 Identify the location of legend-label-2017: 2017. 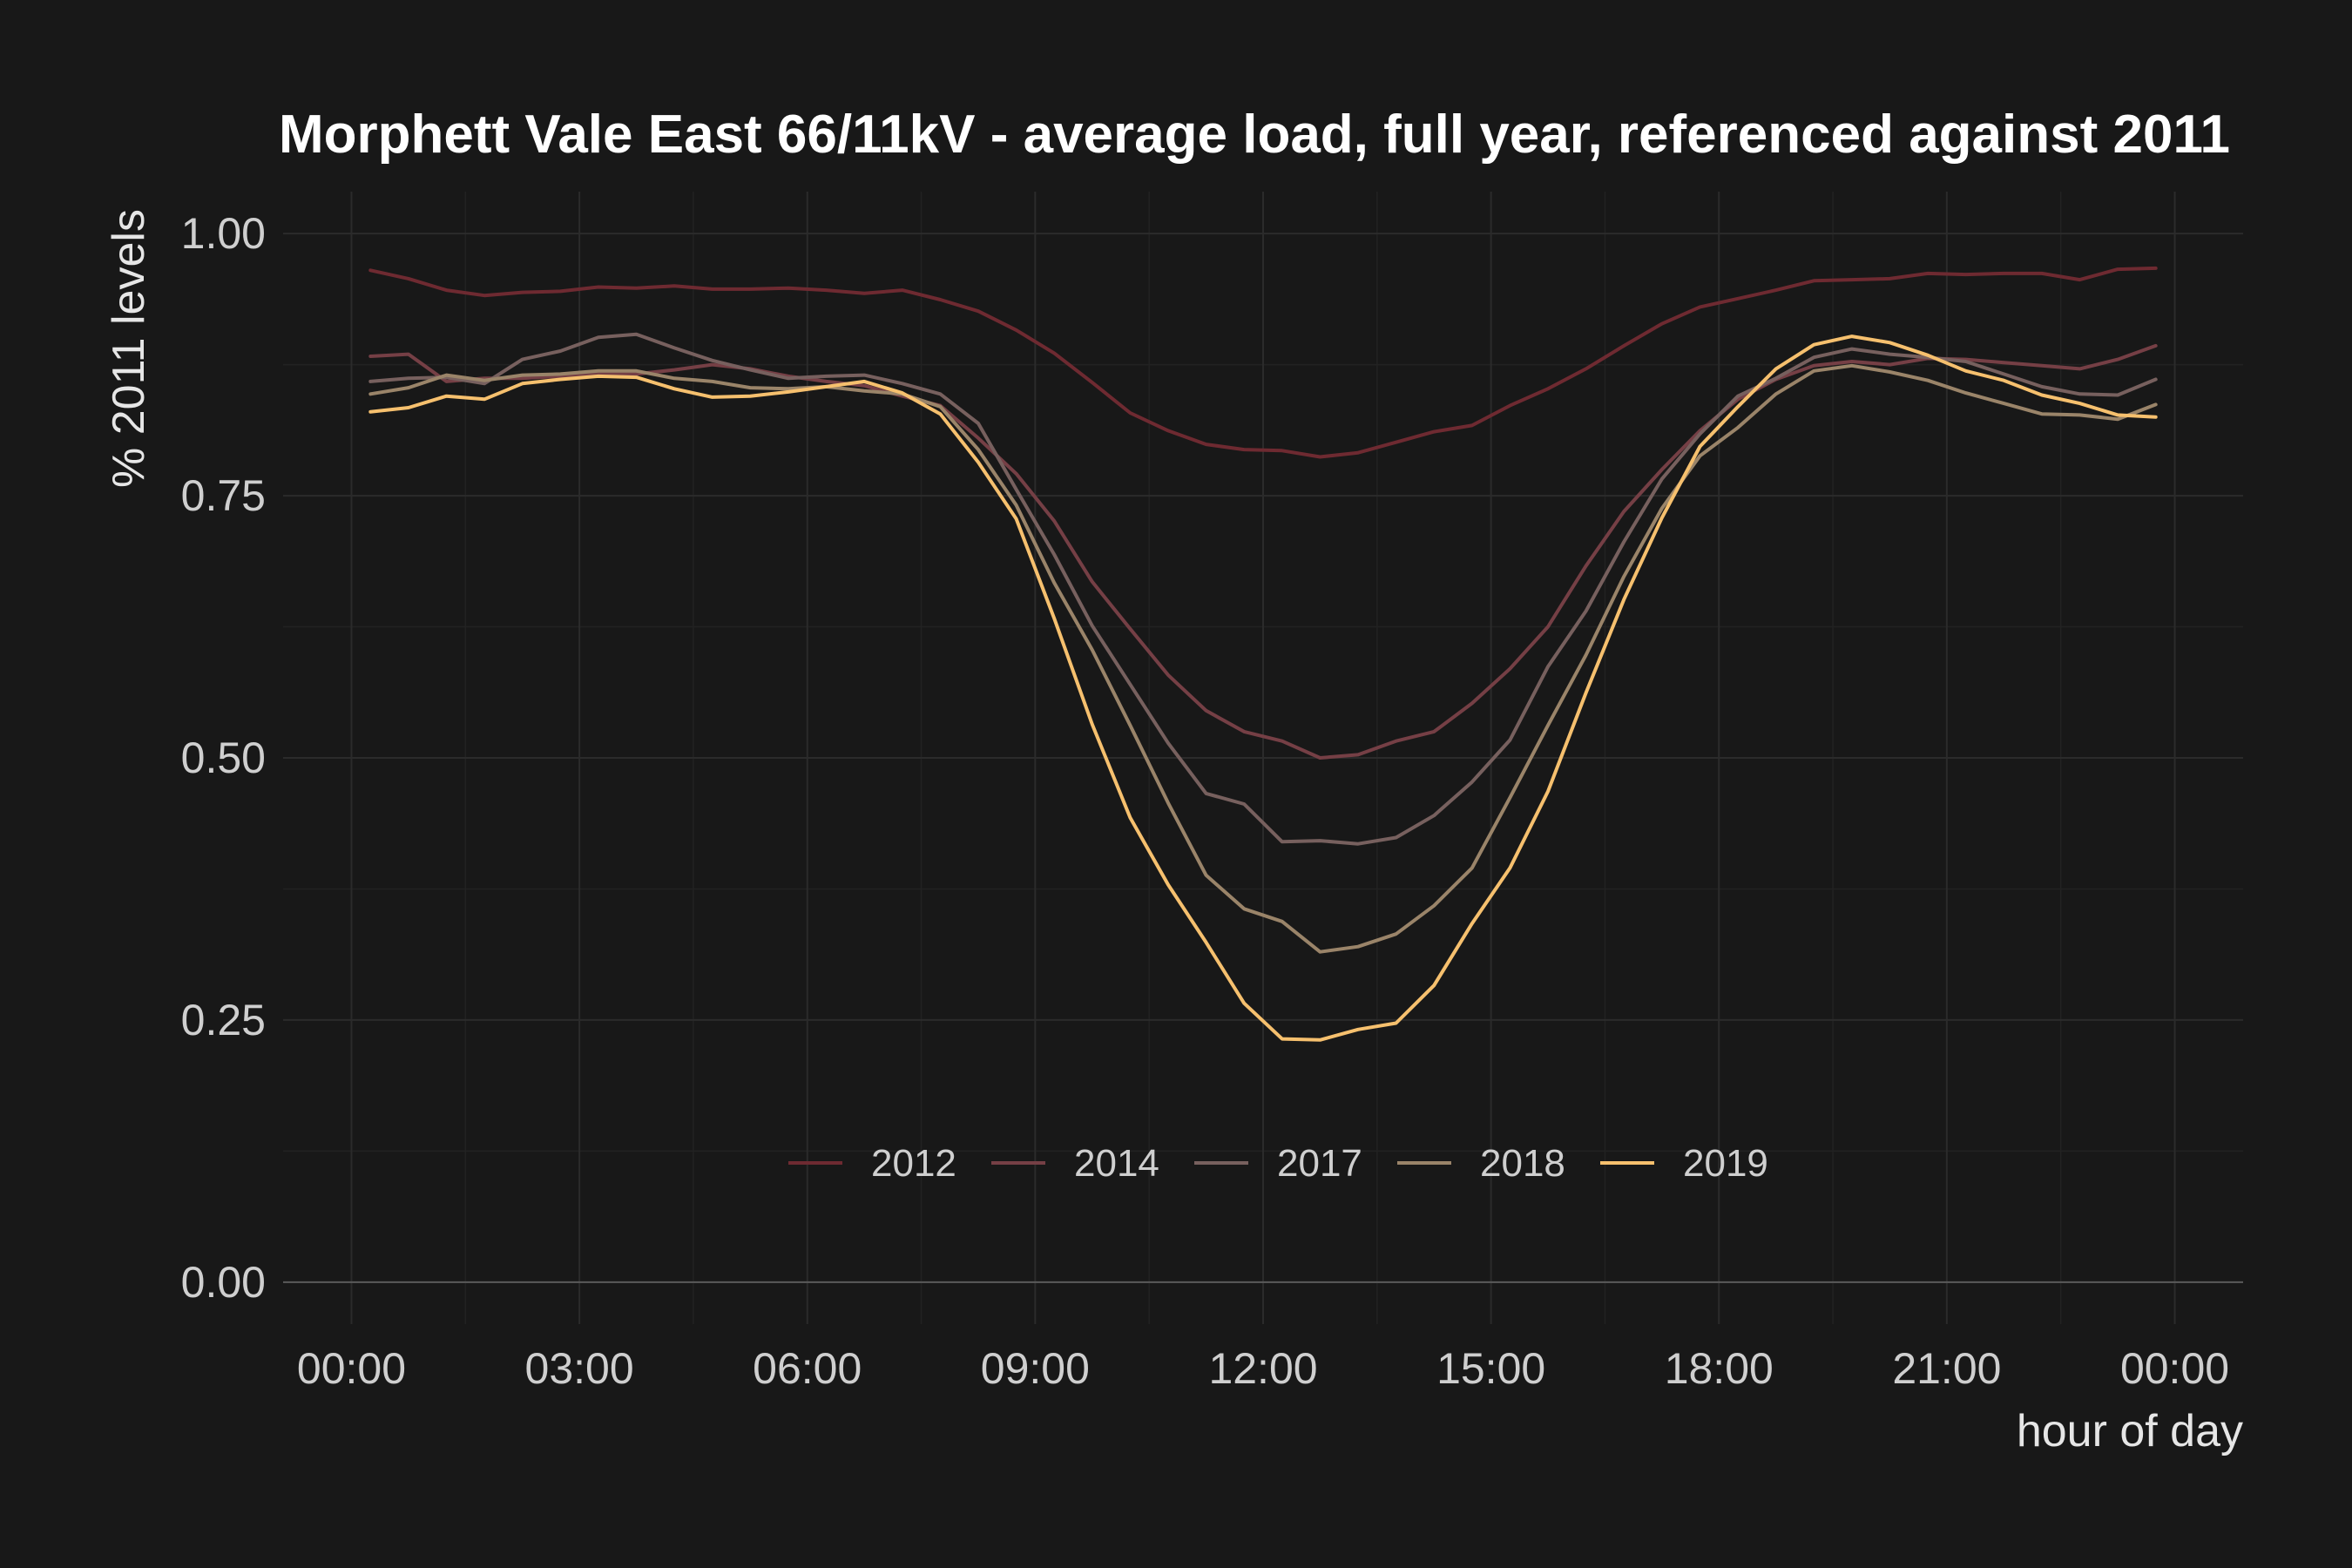
(1319, 1163).